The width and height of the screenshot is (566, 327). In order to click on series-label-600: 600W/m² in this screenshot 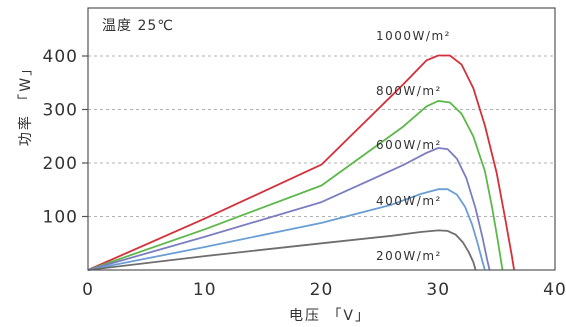, I will do `click(409, 145)`.